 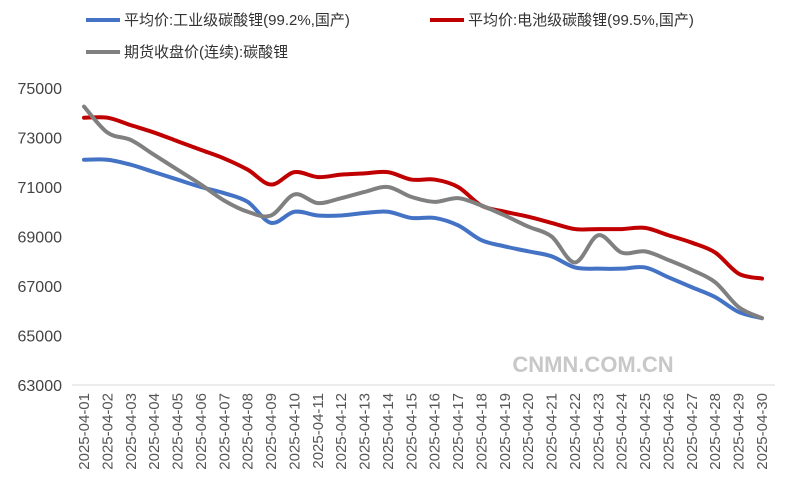 I want to click on y-axis: 63000 65000 67000 69000 71000 73000 75000, so click(x=40, y=238).